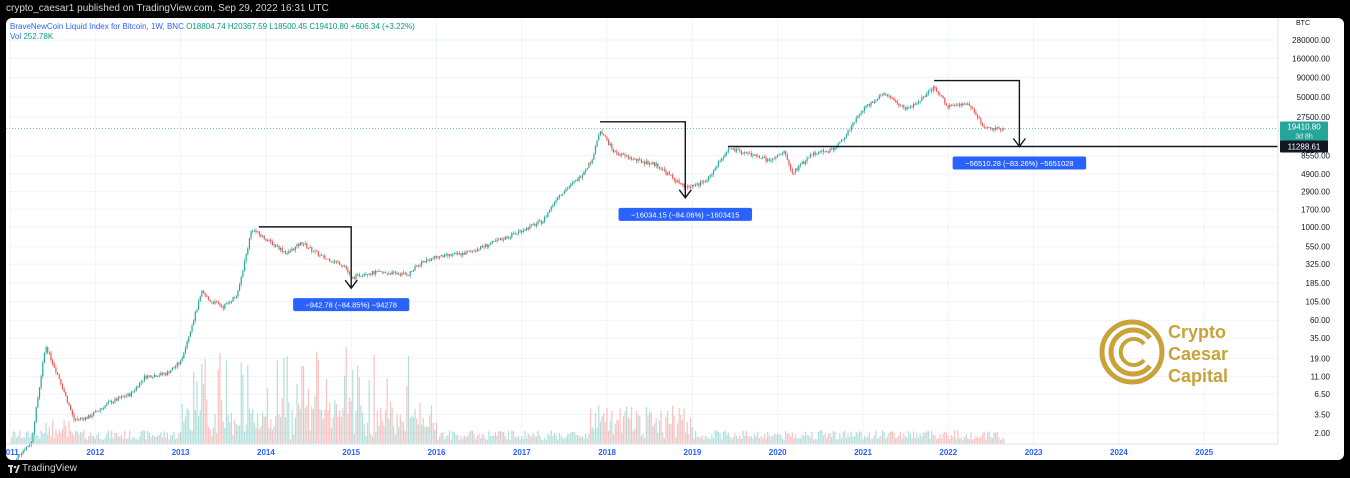 The height and width of the screenshot is (478, 1350). Describe the element at coordinates (1322, 414) in the screenshot. I see `y-tick-label: 3.50` at that location.